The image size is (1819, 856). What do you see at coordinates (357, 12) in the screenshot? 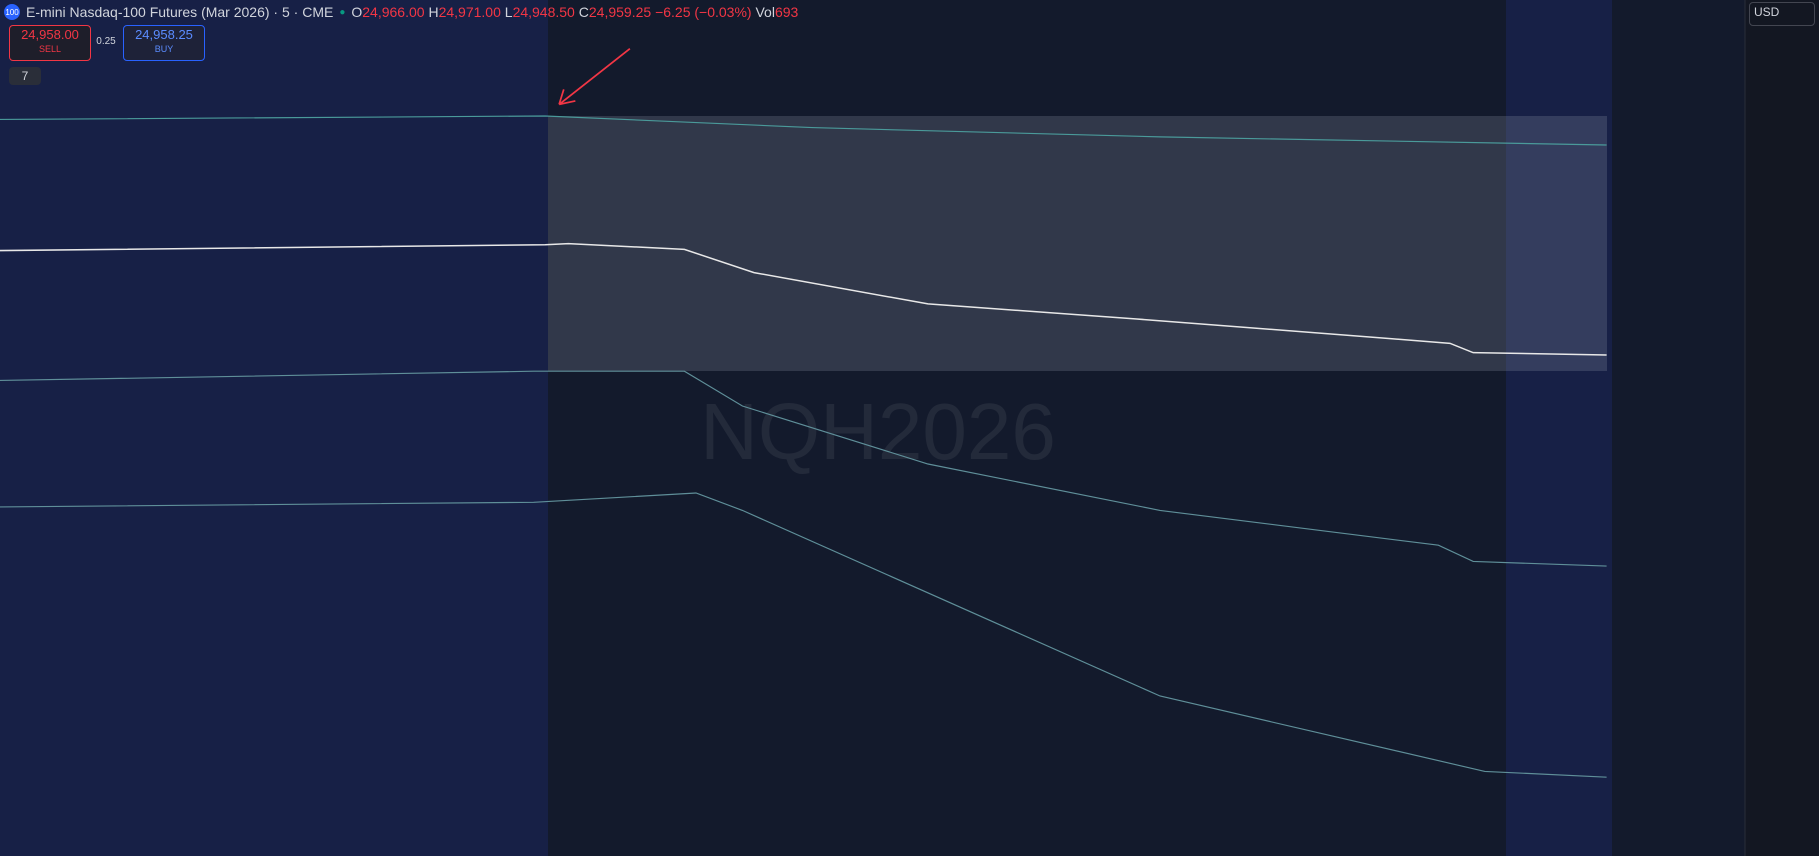
I see `ohlc-letter: O` at bounding box center [357, 12].